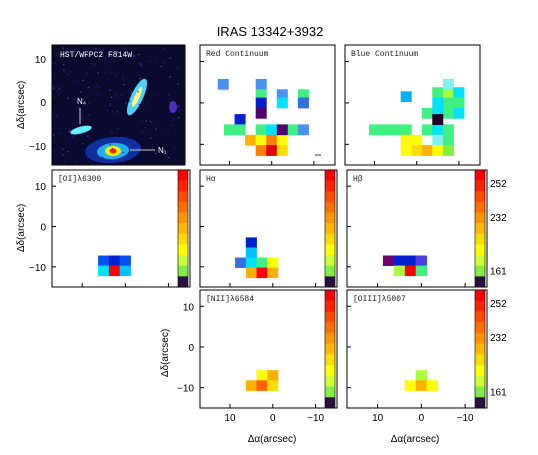 The width and height of the screenshot is (538, 455). What do you see at coordinates (498, 272) in the screenshot?
I see `colorbar-tick-label: 161` at bounding box center [498, 272].